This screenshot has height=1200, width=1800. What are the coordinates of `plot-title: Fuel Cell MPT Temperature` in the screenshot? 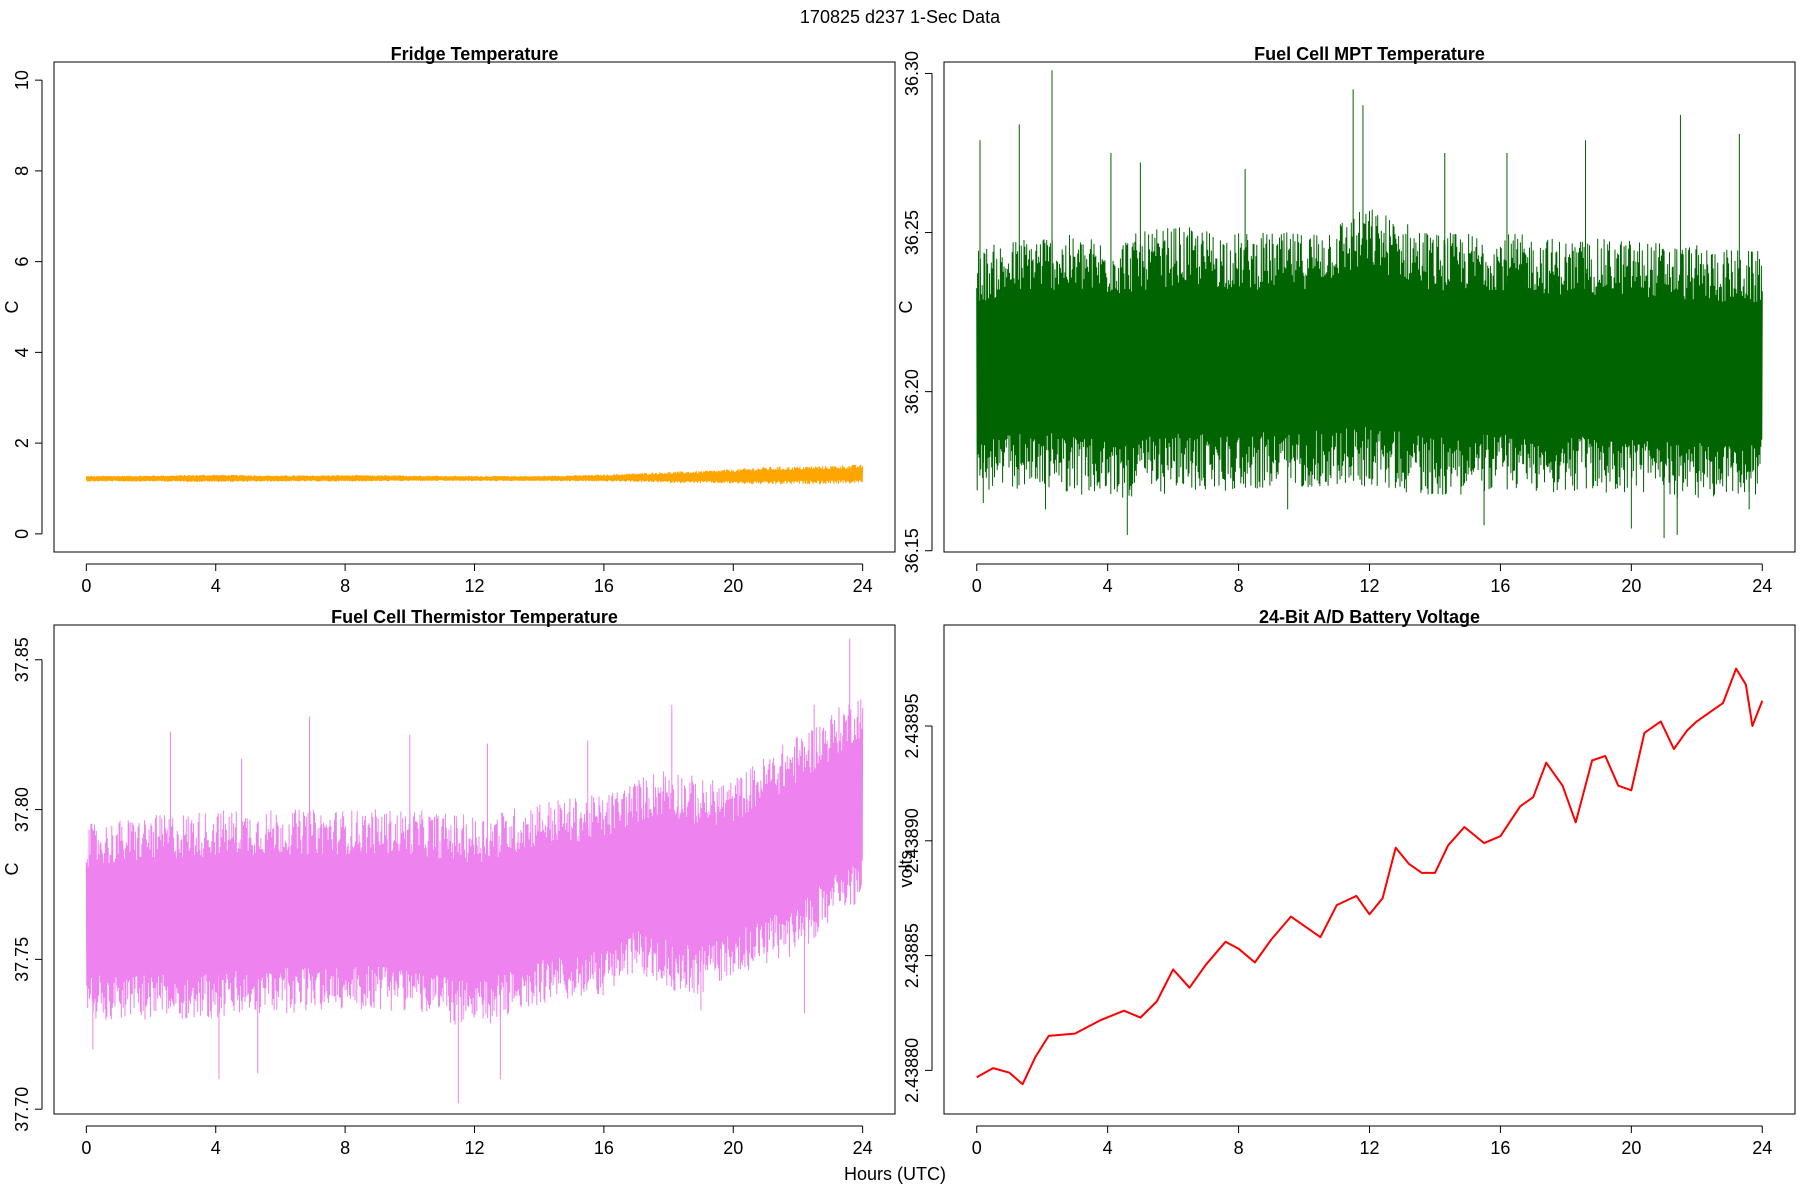 It's located at (1369, 54).